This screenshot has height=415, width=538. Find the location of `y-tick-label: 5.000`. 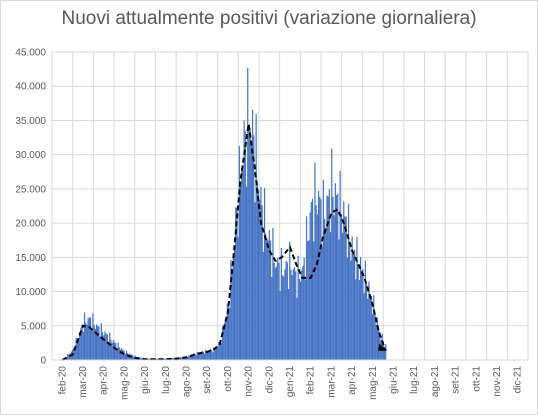

y-tick-label: 5.000 is located at coordinates (33, 326).